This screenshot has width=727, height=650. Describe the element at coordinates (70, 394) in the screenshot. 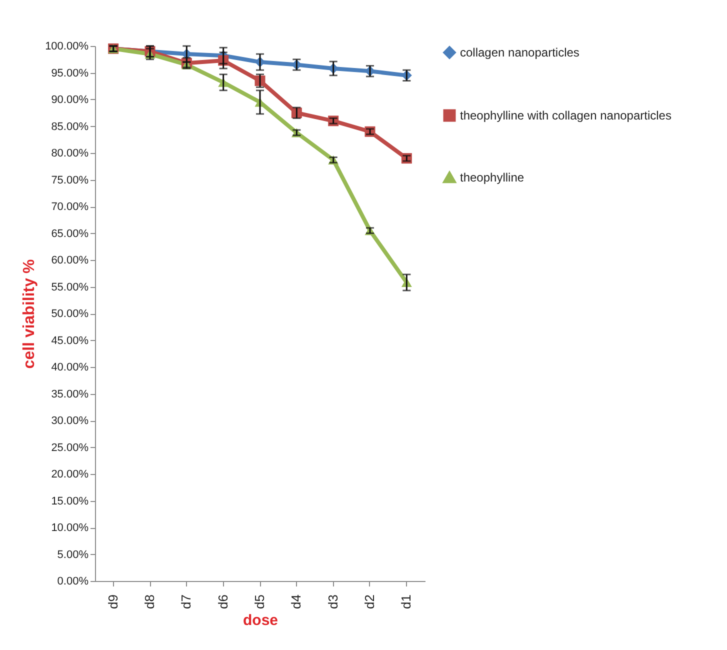

I see `y-tick-label: 35.00%` at that location.